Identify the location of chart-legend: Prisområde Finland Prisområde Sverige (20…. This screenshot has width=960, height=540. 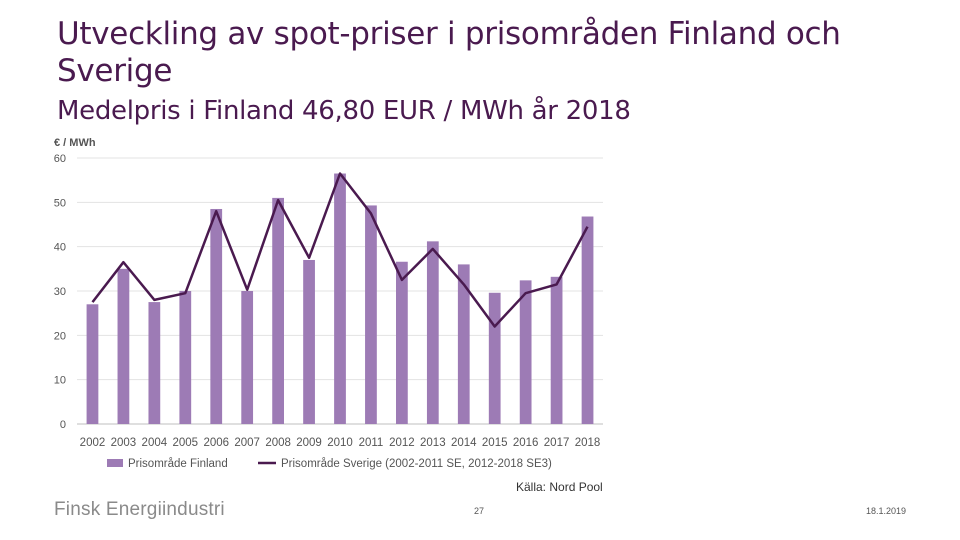
(329, 464).